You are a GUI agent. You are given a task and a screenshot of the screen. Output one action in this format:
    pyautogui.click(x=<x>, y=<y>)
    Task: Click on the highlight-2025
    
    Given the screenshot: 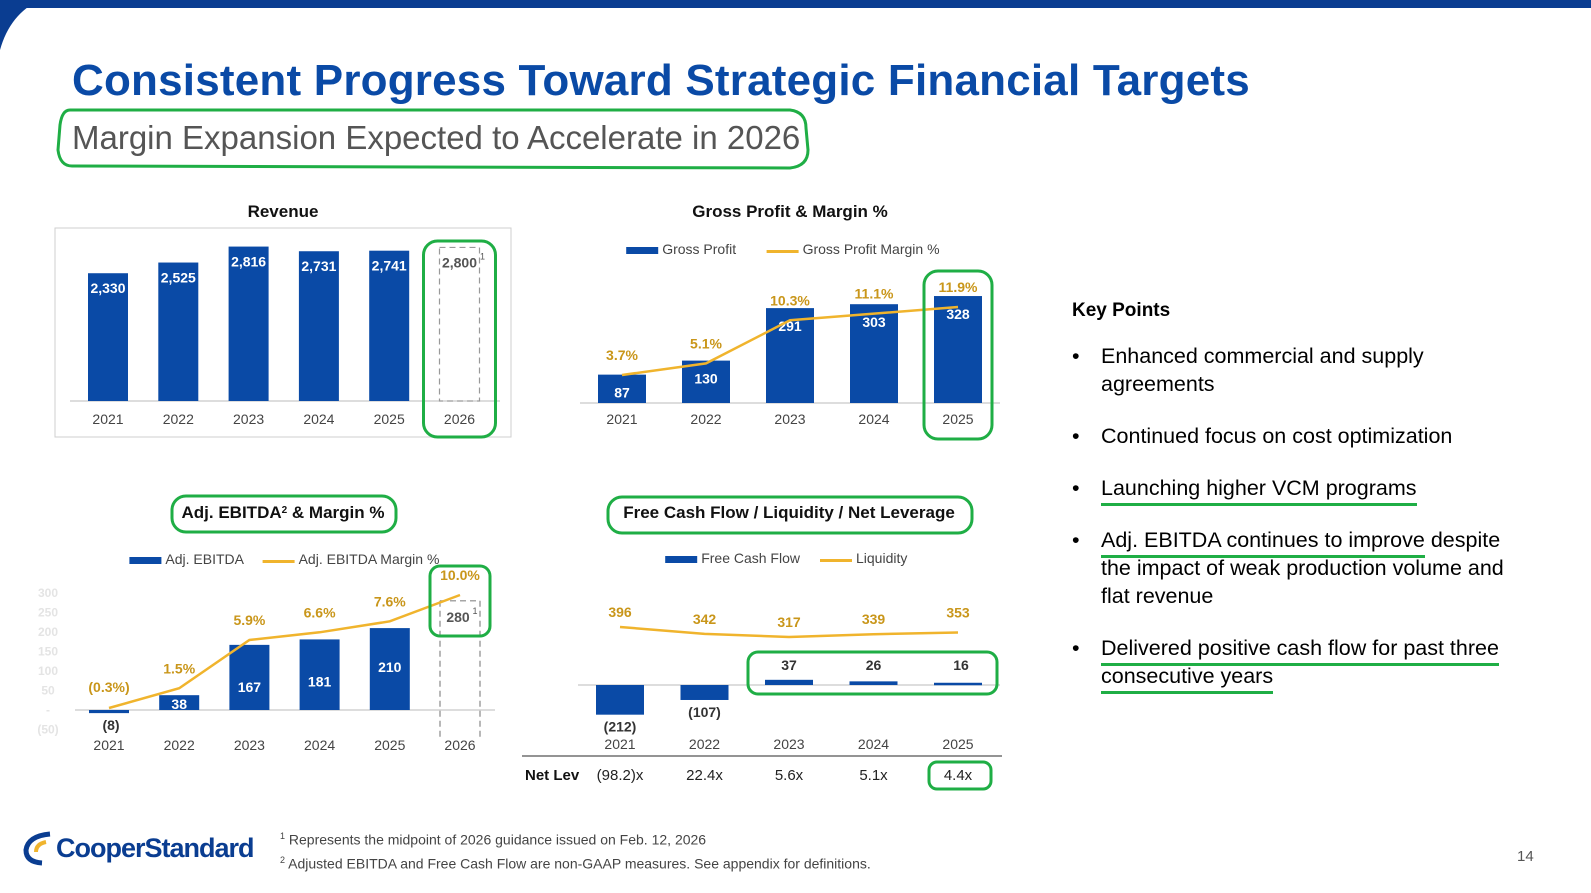 What is the action you would take?
    pyautogui.click(x=958, y=355)
    